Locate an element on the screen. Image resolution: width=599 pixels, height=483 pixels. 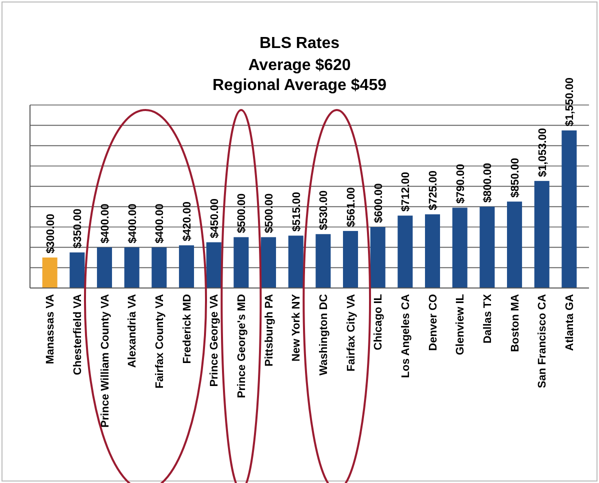
data-label: $1,053.00 is located at coordinates (542, 152).